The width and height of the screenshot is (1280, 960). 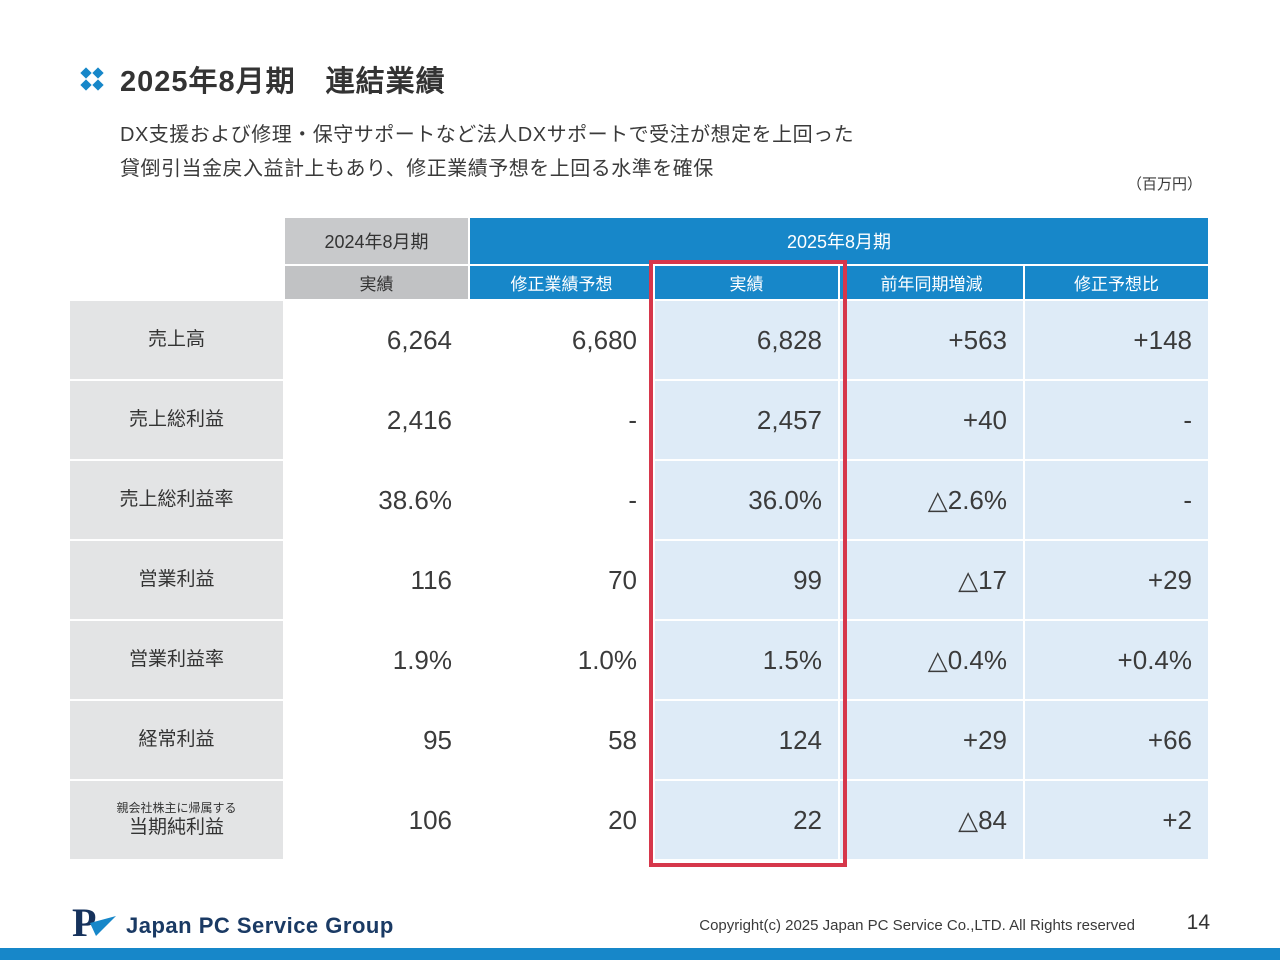 I want to click on column-group-2025: 2025年8月期, so click(x=839, y=241).